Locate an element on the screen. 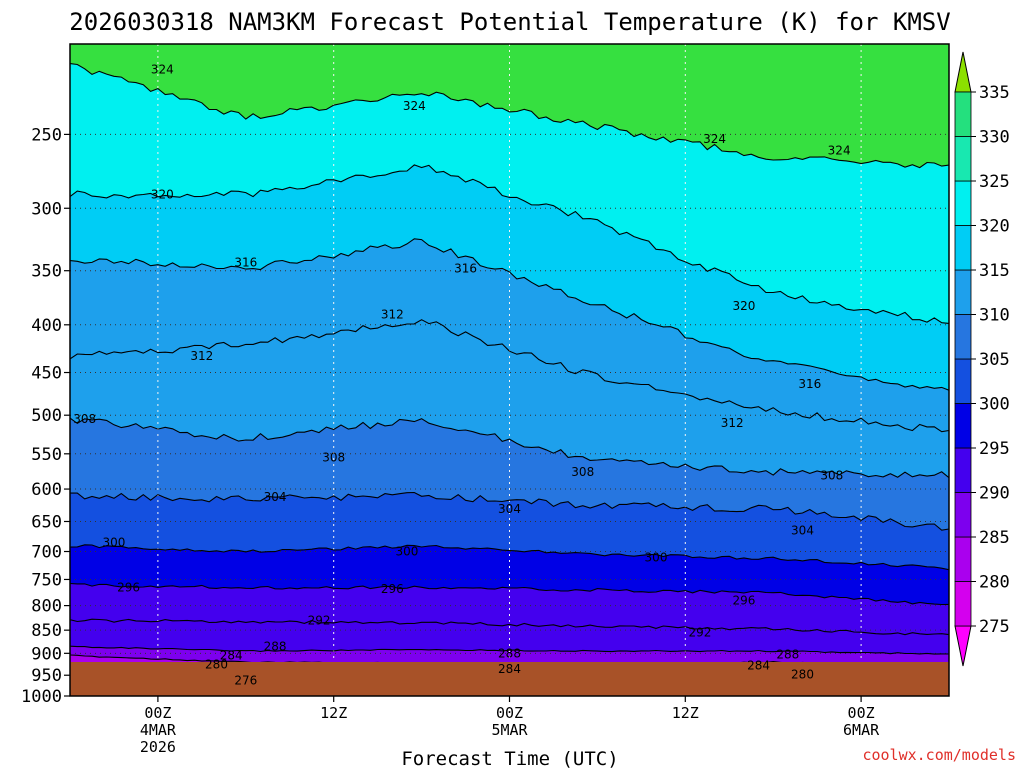 Image resolution: width=1024 pixels, height=768 pixels. colorbar-label-330: 330 is located at coordinates (994, 138).